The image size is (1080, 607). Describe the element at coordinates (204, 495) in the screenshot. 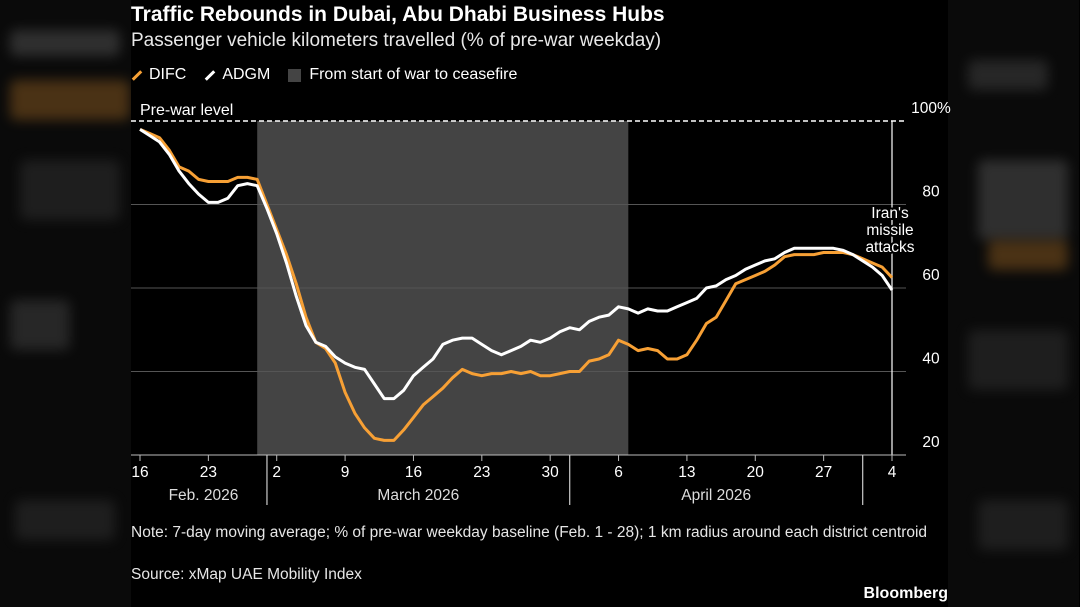

I see `month-label: Feb. 2026` at that location.